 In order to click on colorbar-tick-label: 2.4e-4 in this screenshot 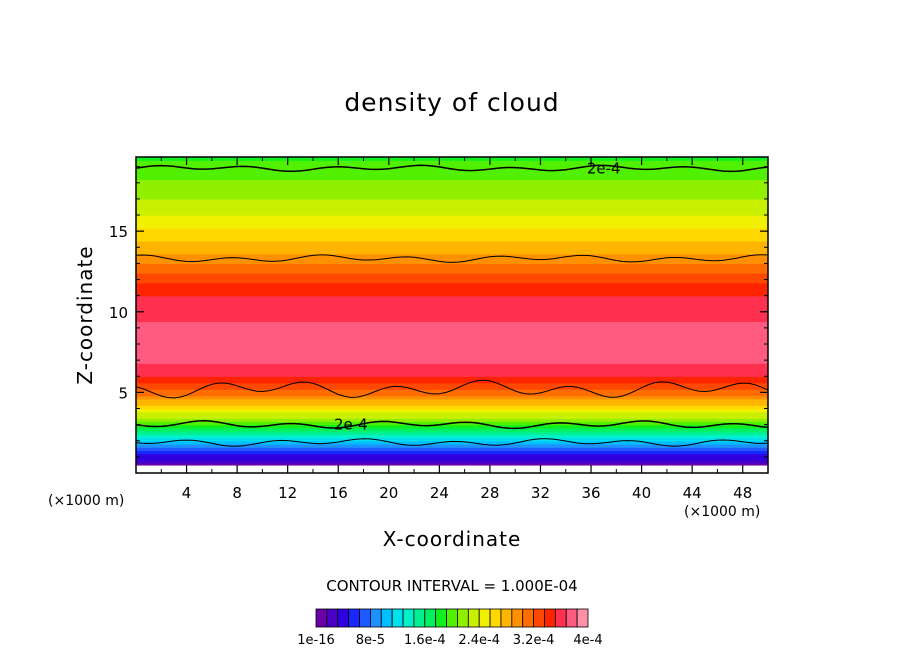, I will do `click(479, 640)`.